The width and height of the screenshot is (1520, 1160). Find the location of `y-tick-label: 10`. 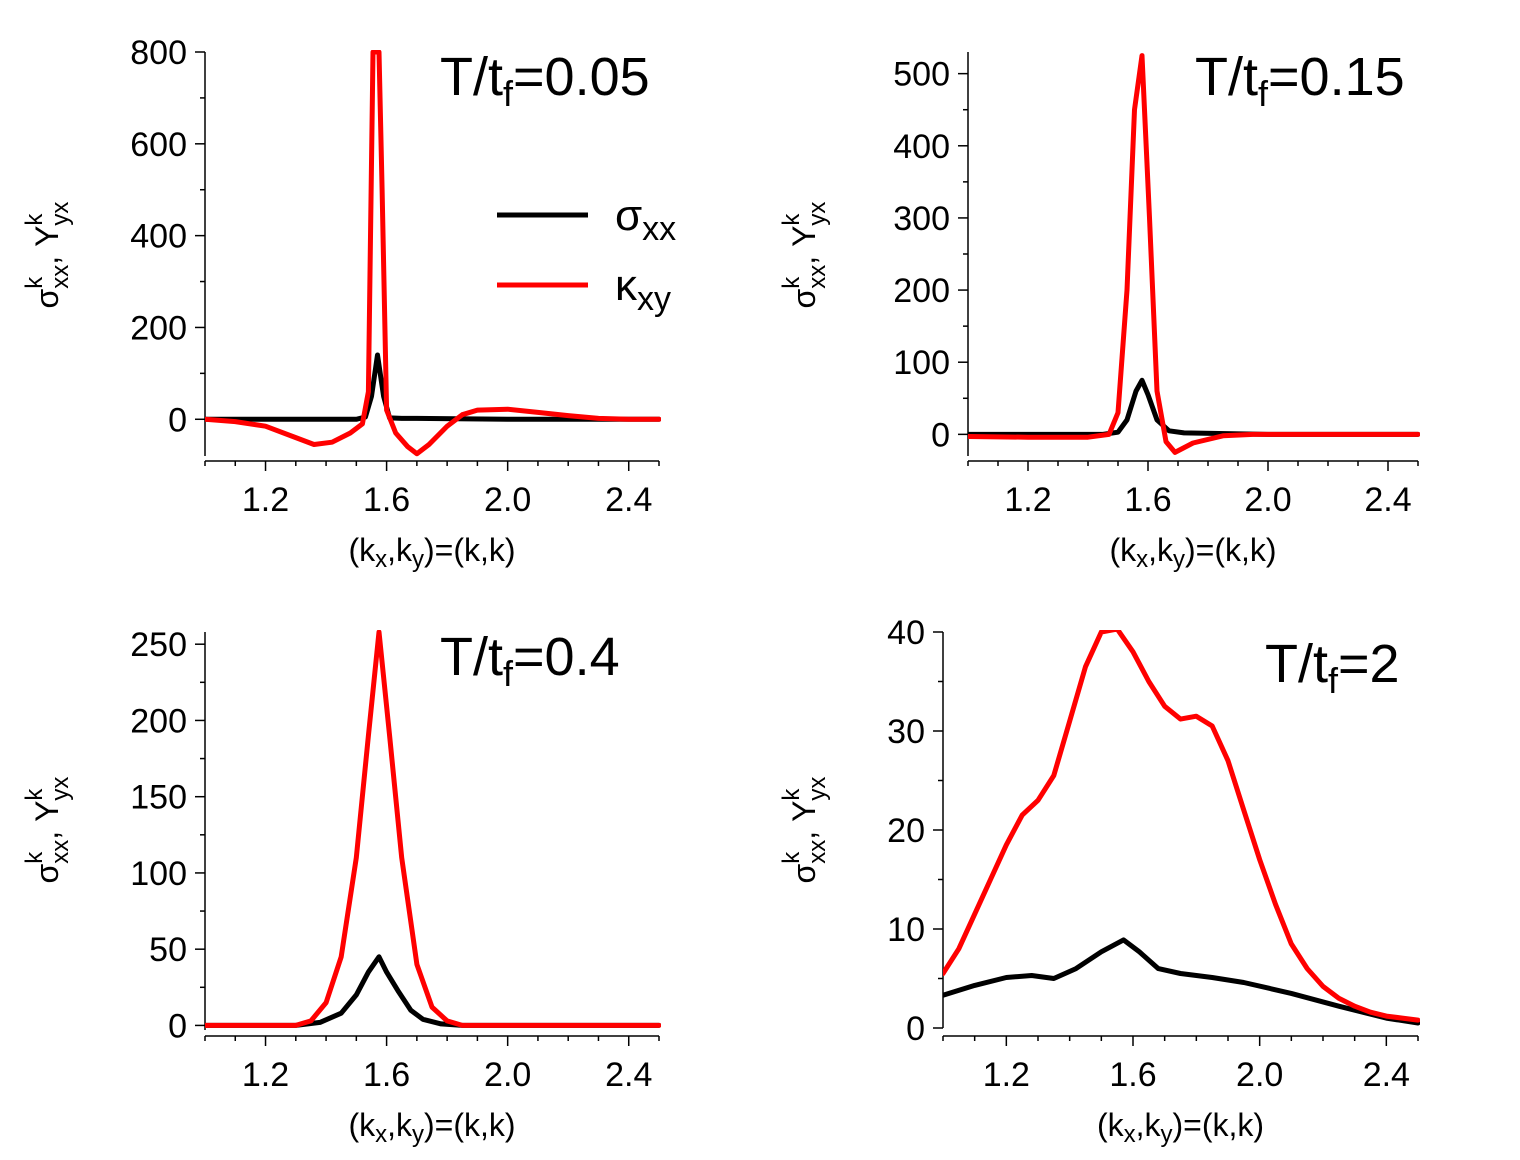

y-tick-label: 10 is located at coordinates (906, 930).